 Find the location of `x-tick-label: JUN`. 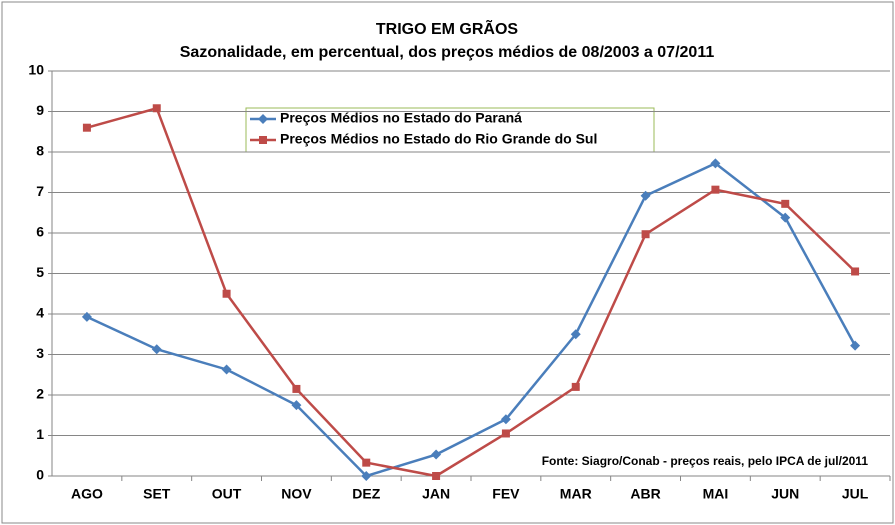

x-tick-label: JUN is located at coordinates (785, 494).